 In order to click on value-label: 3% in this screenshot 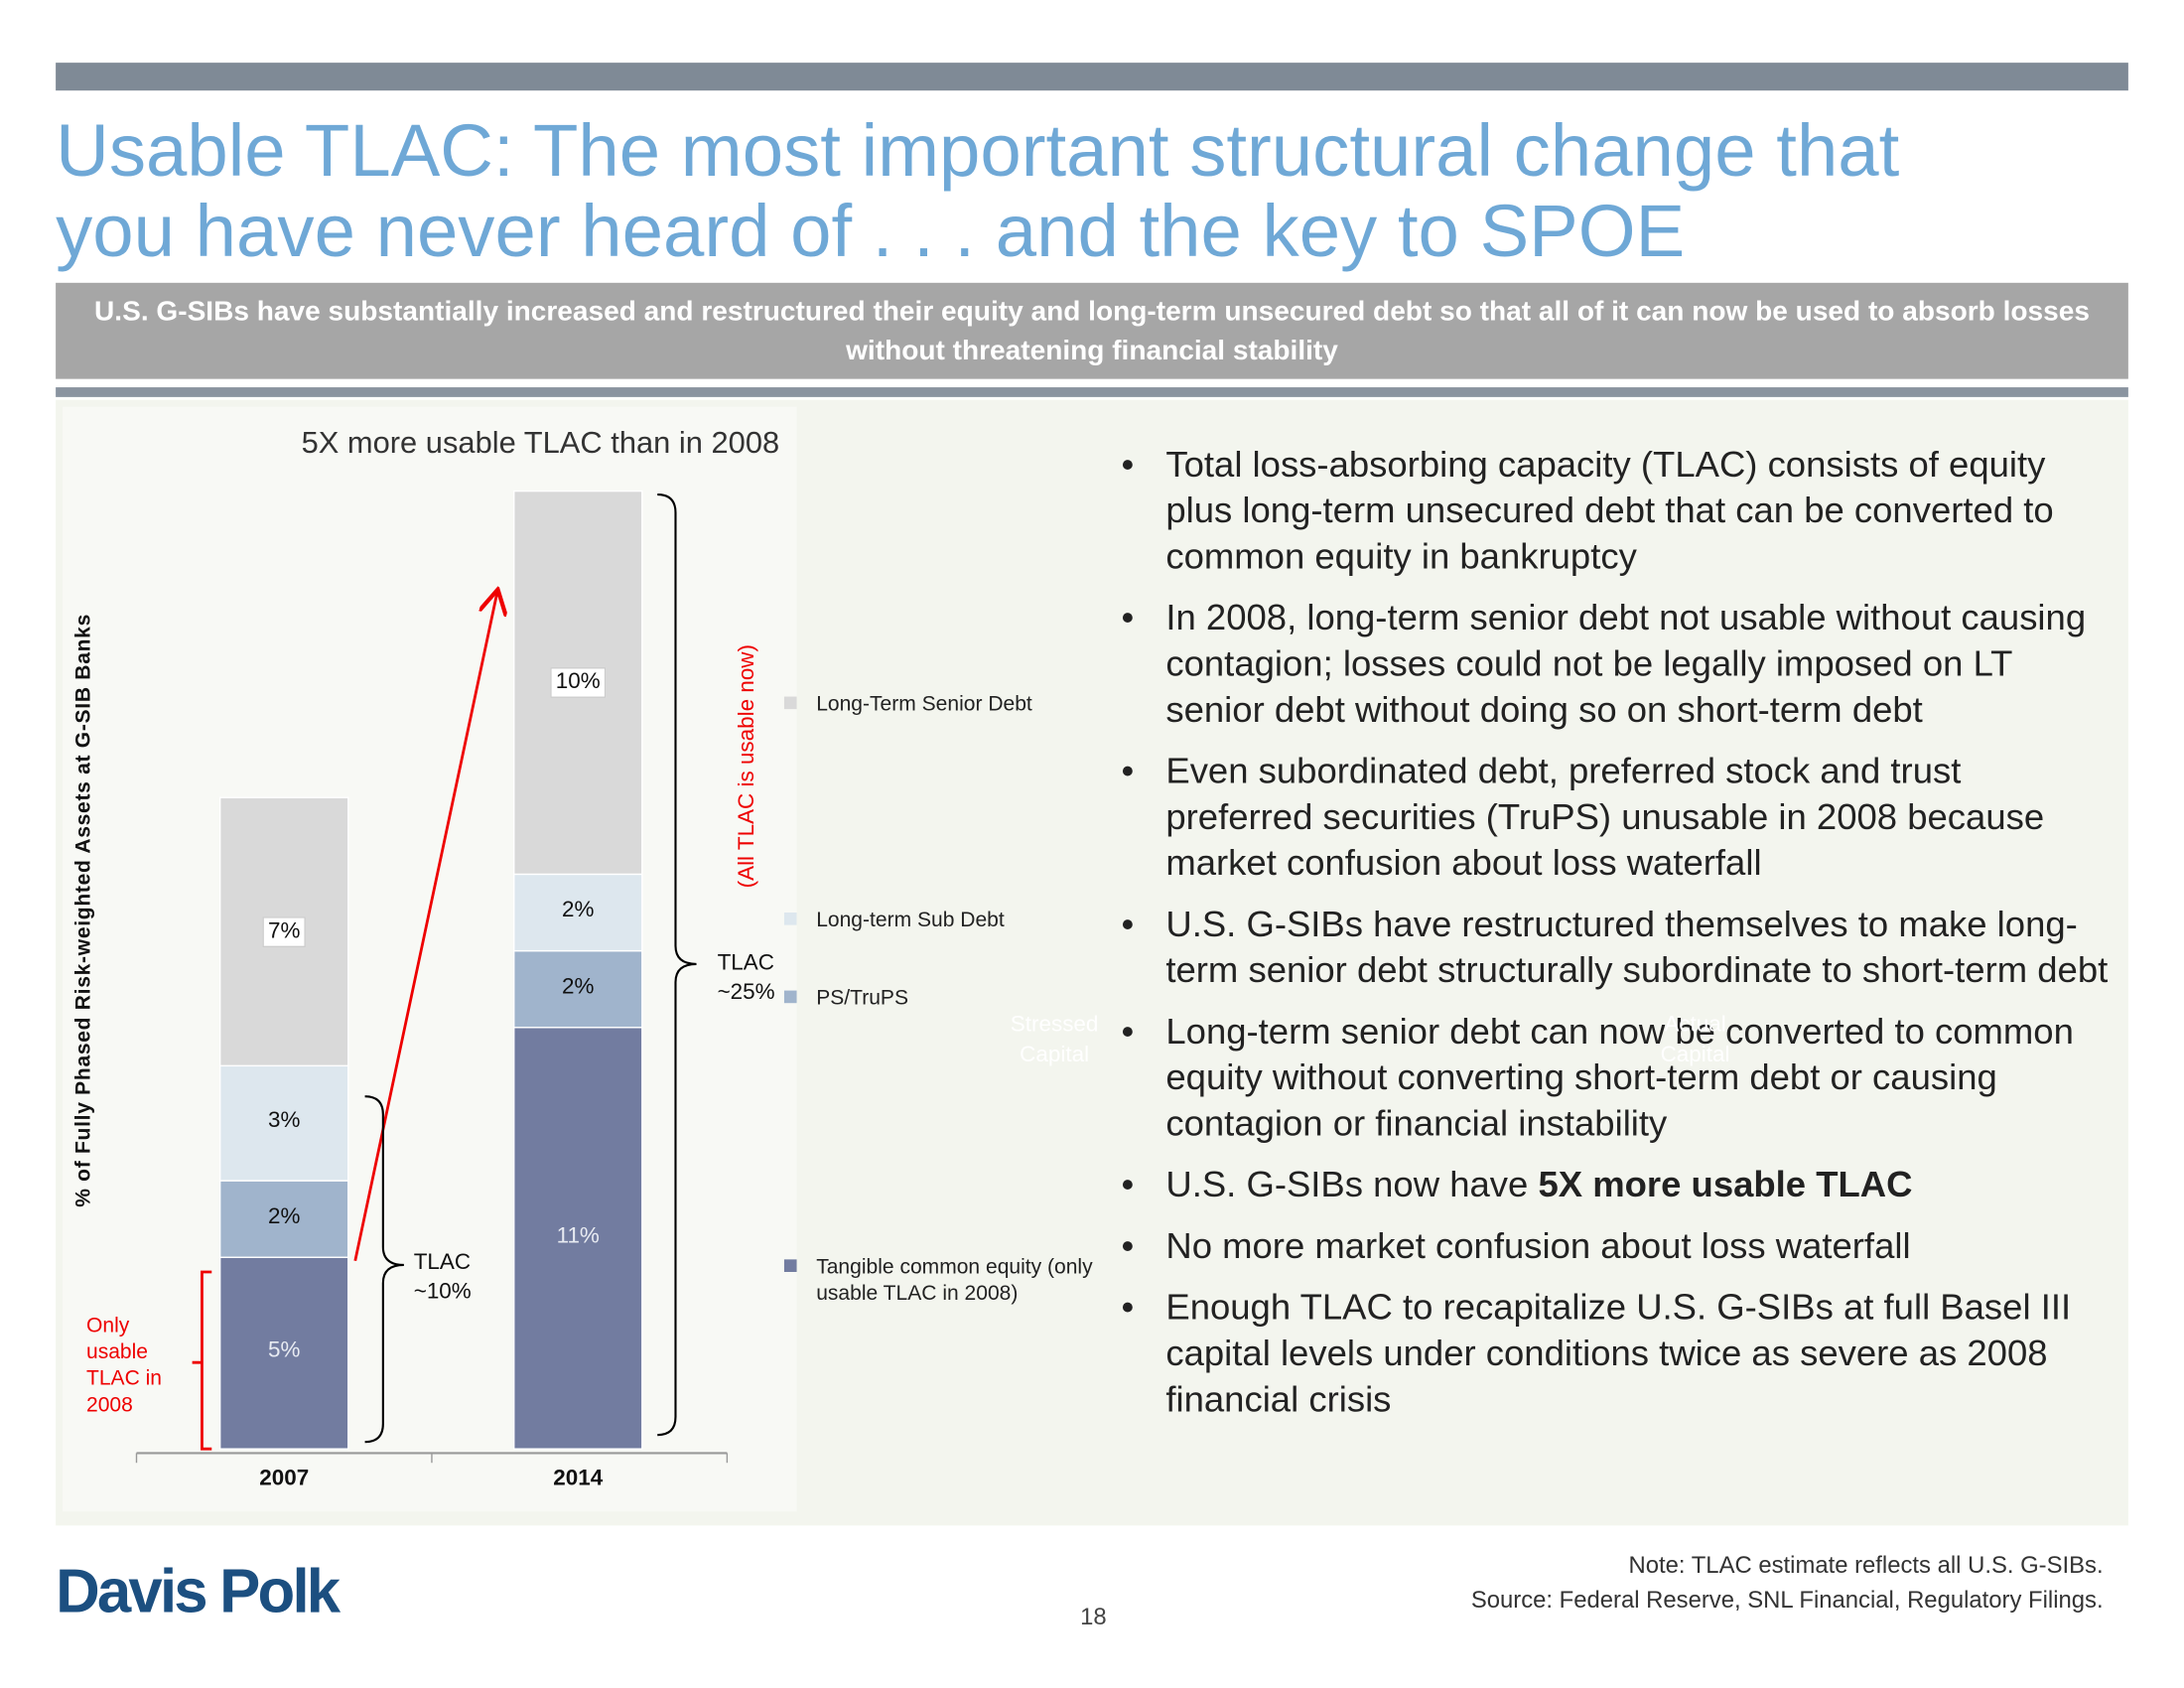, I will do `click(284, 1121)`.